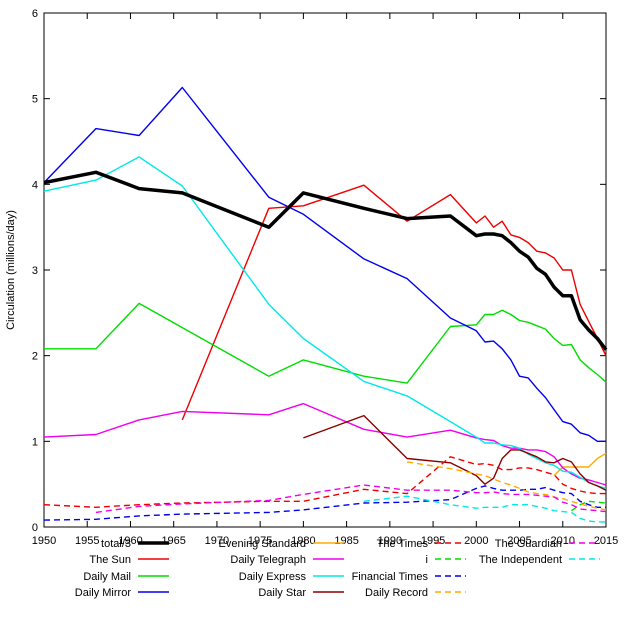 The height and width of the screenshot is (630, 625). Describe the element at coordinates (130, 541) in the screenshot. I see `x-tick-label: 1960` at that location.